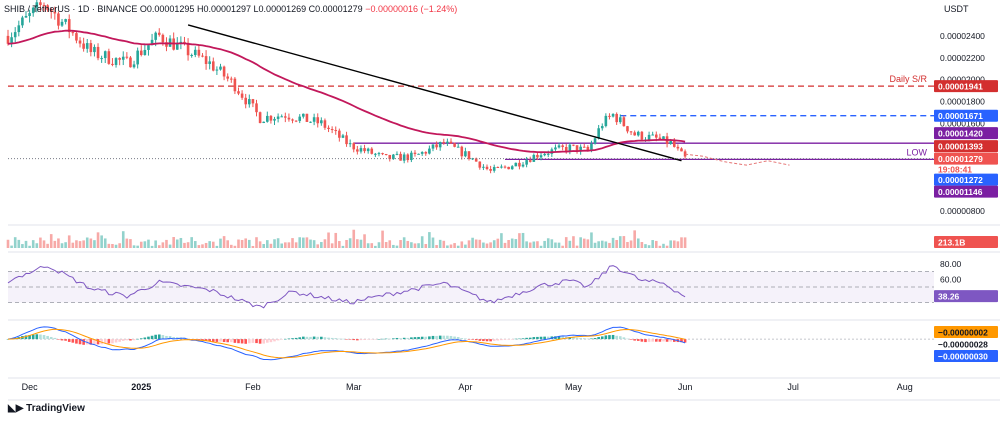  What do you see at coordinates (908, 79) in the screenshot?
I see `level-name-label: Daily S/R` at bounding box center [908, 79].